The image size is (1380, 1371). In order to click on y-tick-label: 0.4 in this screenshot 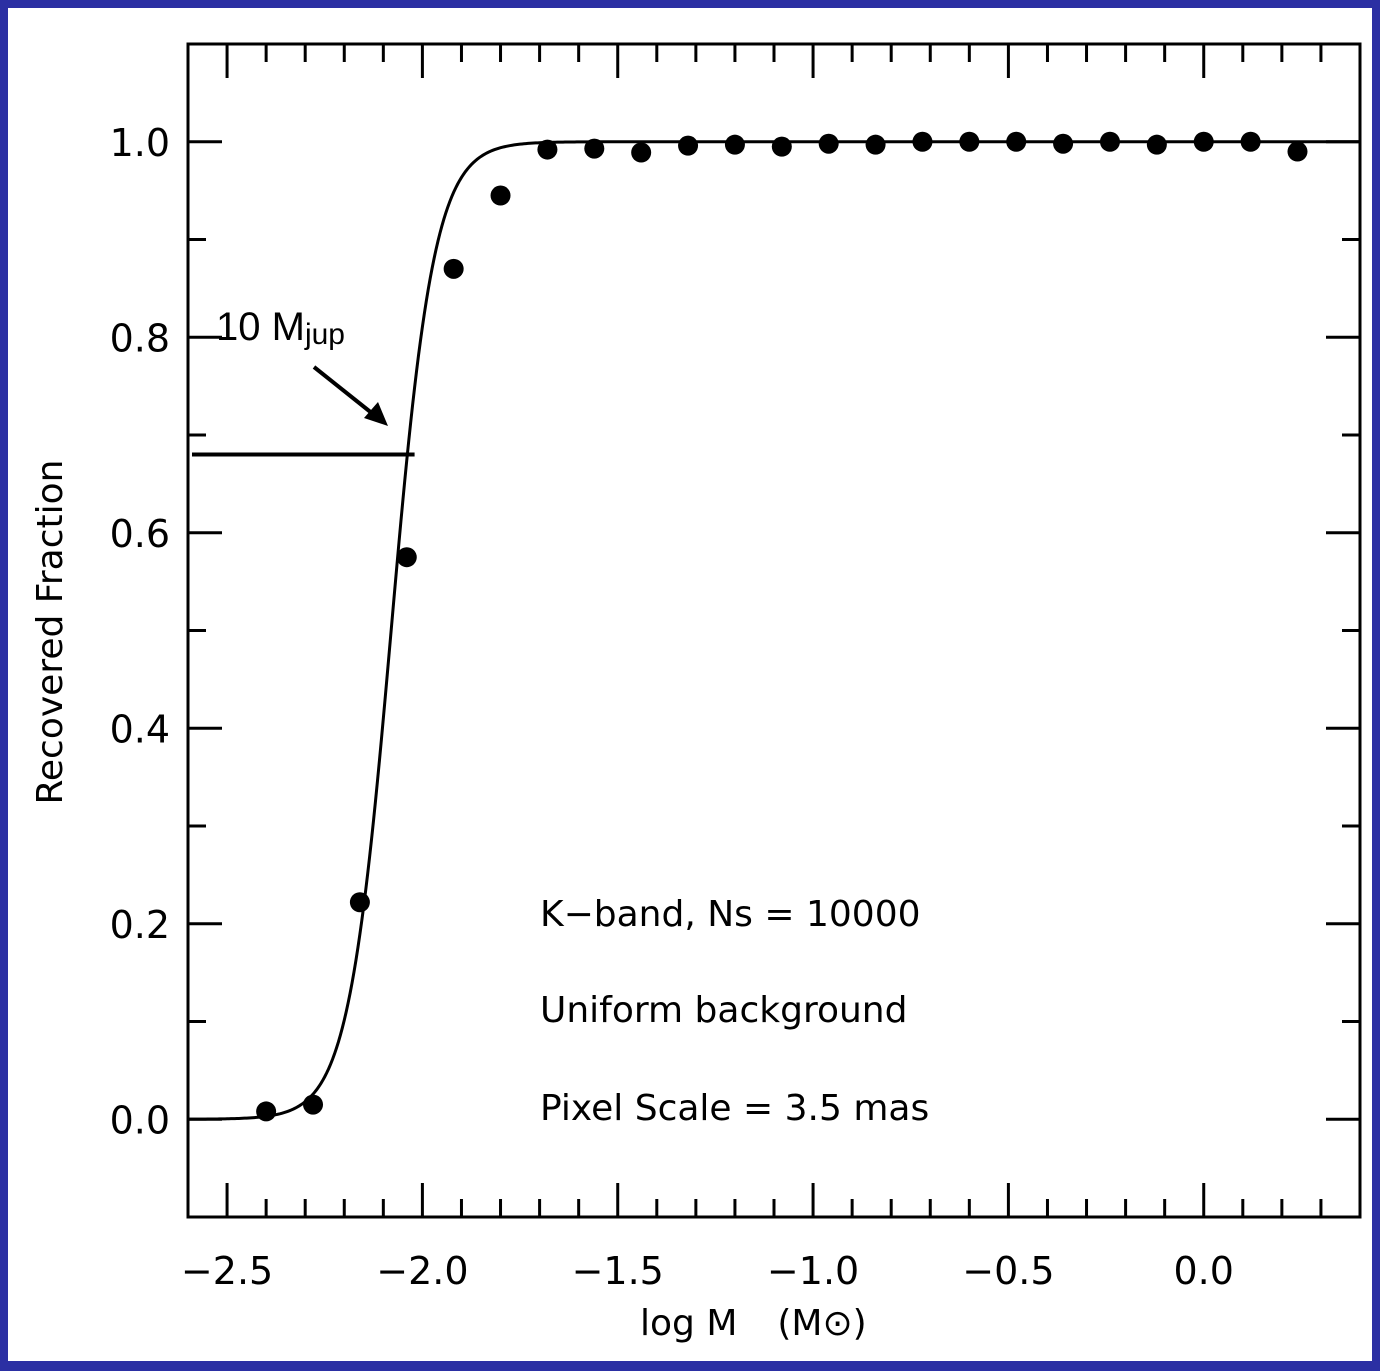, I will do `click(140, 729)`.